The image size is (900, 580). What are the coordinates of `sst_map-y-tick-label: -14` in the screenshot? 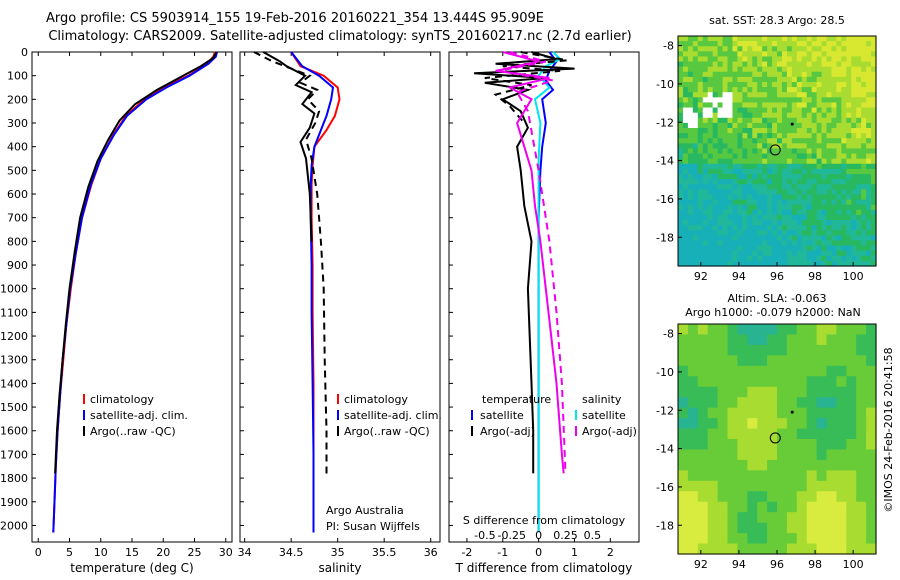 It's located at (665, 161).